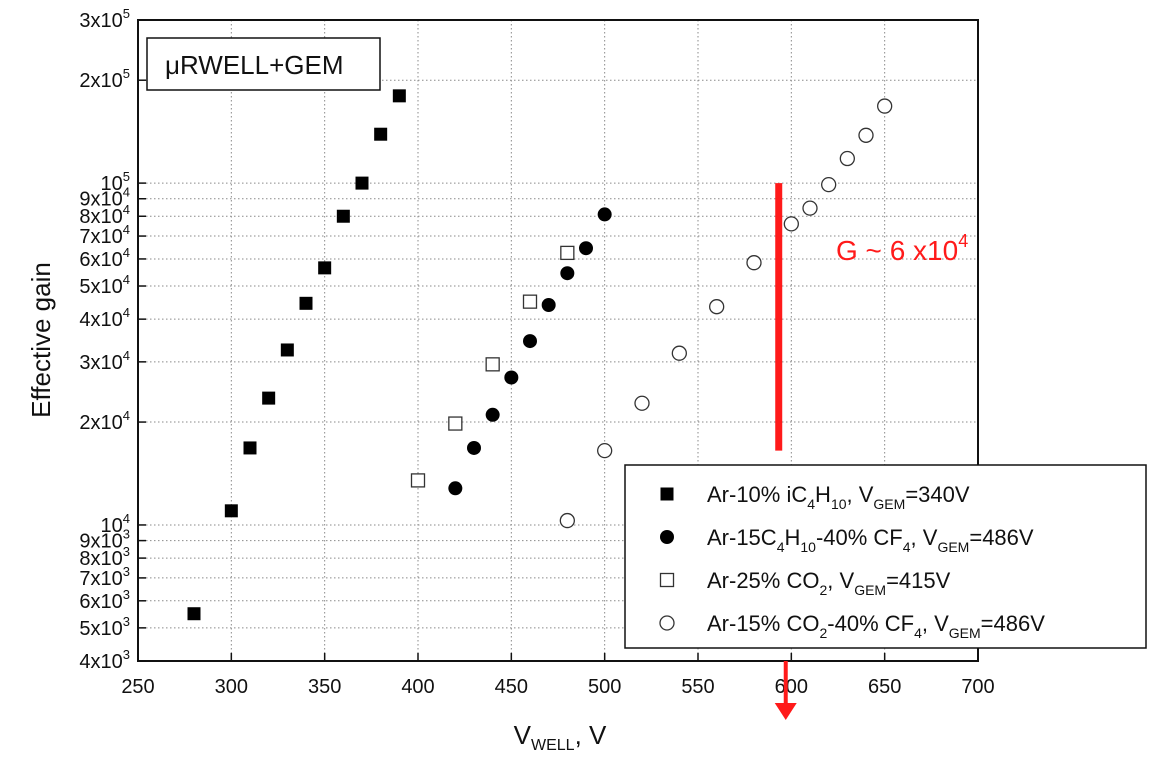  What do you see at coordinates (104, 318) in the screenshot?
I see `y-tick-label: 4x10⁴` at bounding box center [104, 318].